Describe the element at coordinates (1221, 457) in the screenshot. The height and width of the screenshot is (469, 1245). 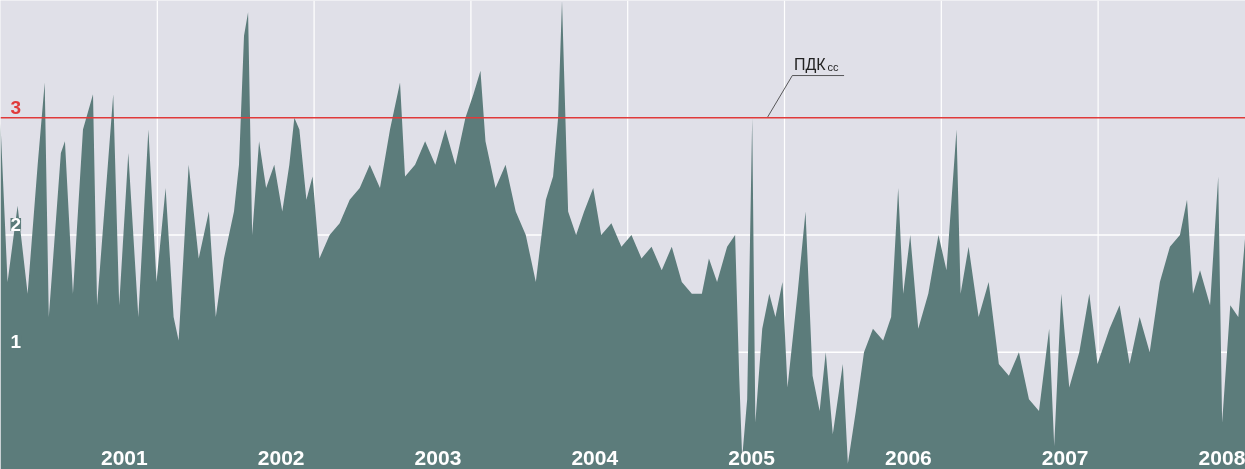
I see `x-tick-label: 2008` at that location.